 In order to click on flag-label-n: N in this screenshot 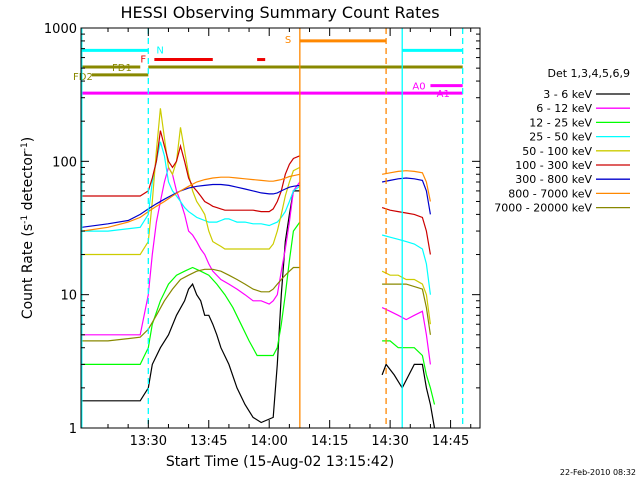, I will do `click(159, 50)`.